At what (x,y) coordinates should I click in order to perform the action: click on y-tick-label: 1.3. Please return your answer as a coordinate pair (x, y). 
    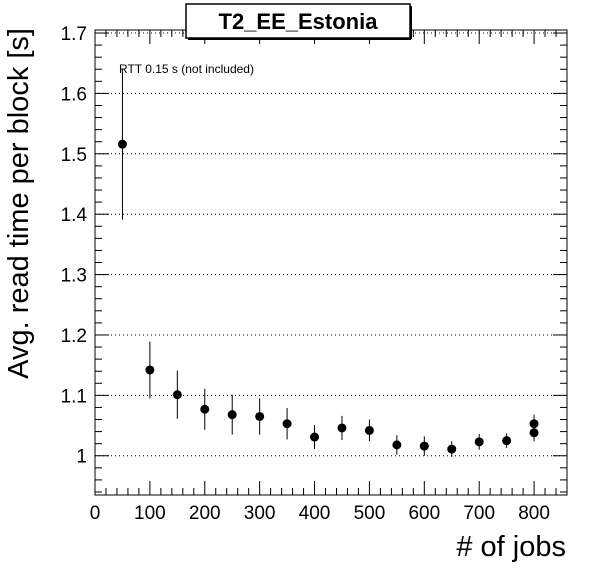
    Looking at the image, I should click on (74, 276).